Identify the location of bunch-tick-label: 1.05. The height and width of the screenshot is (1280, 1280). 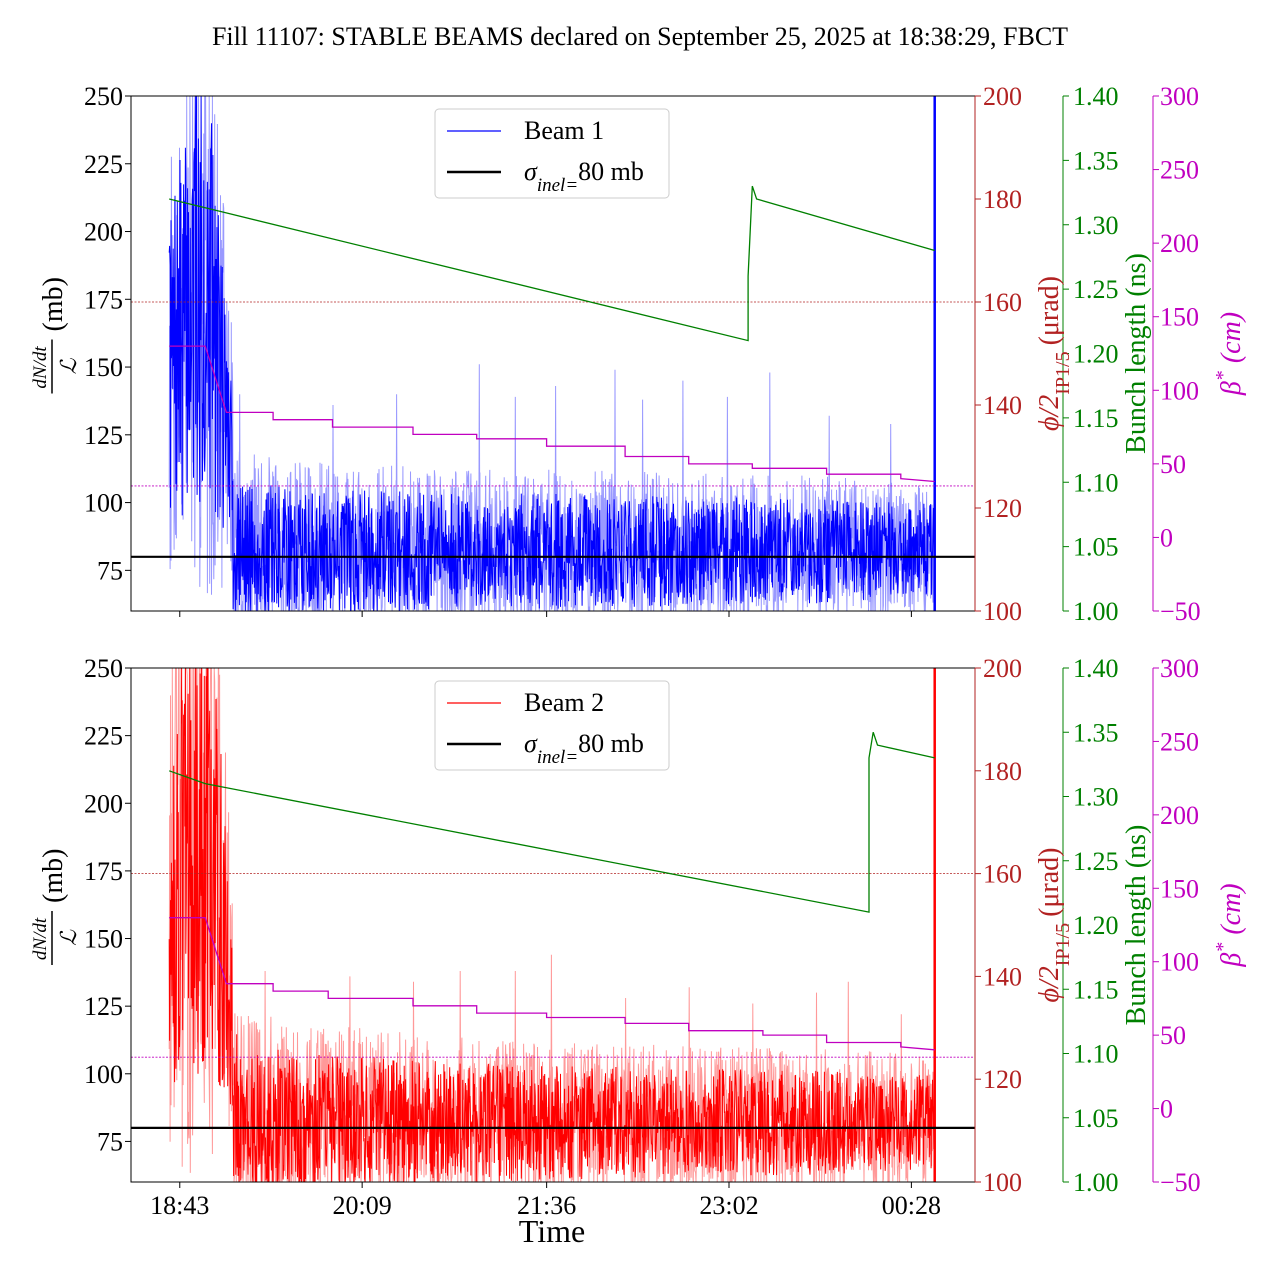
(1096, 547).